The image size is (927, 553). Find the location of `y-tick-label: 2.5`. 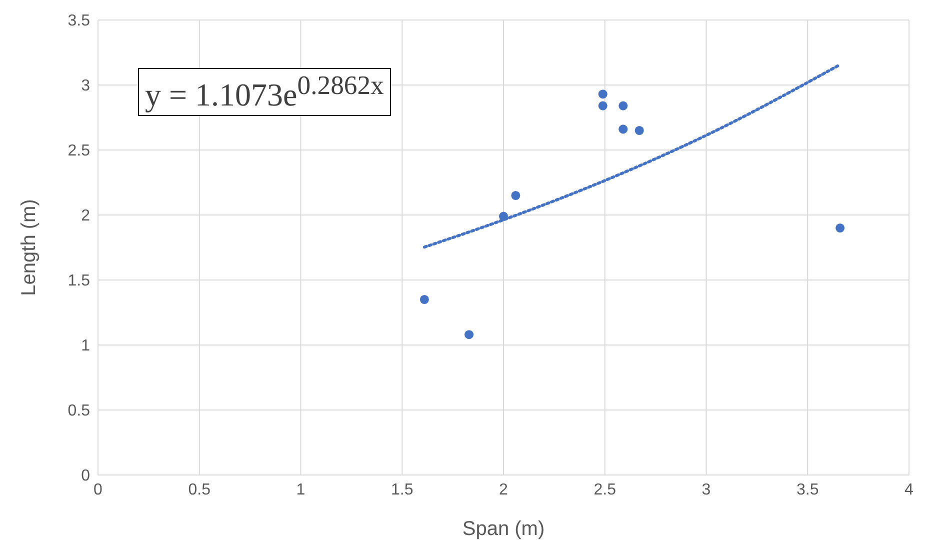

y-tick-label: 2.5 is located at coordinates (79, 151).